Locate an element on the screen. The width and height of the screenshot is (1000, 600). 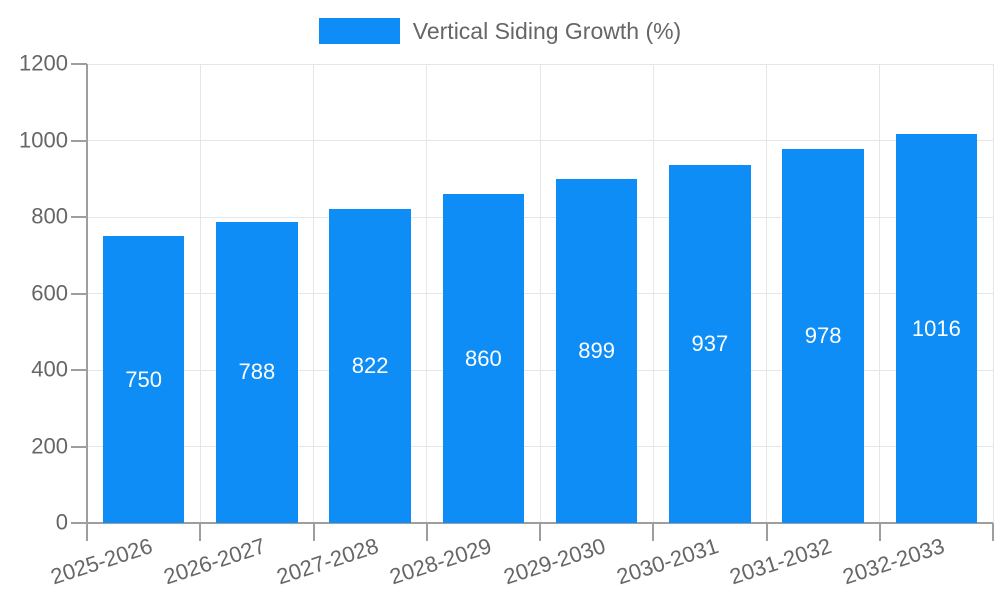
y-axis-tick-label: 400 is located at coordinates (49, 369).